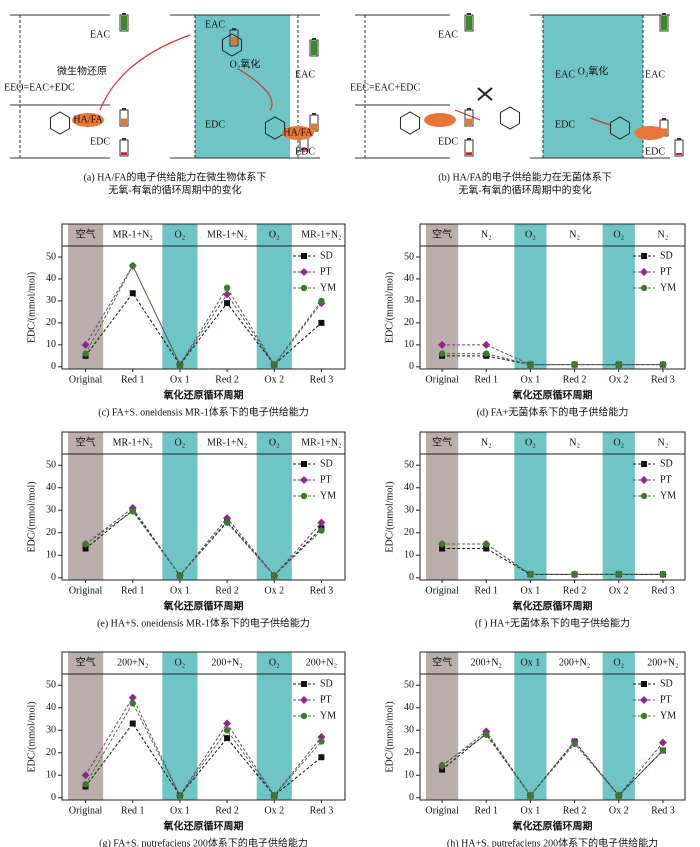 Image resolution: width=700 pixels, height=847 pixels. I want to click on y-tick-label: 40, so click(409, 707).